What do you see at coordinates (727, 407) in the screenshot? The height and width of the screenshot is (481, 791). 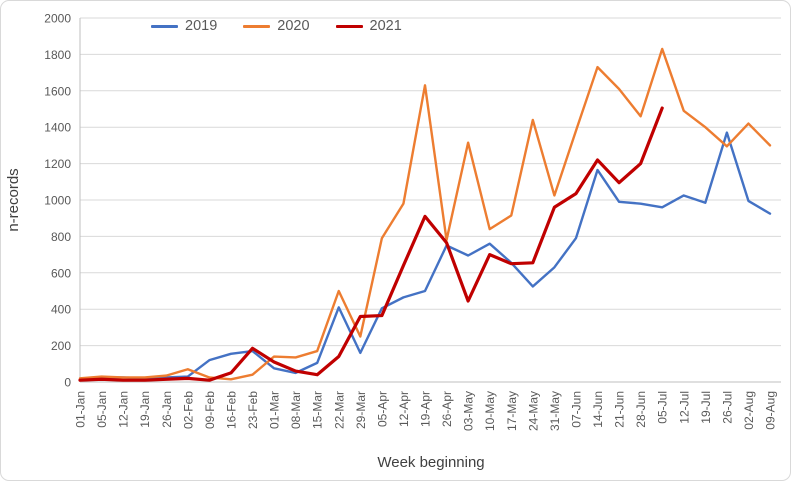 I see `x-tick-label: 26-Jul` at bounding box center [727, 407].